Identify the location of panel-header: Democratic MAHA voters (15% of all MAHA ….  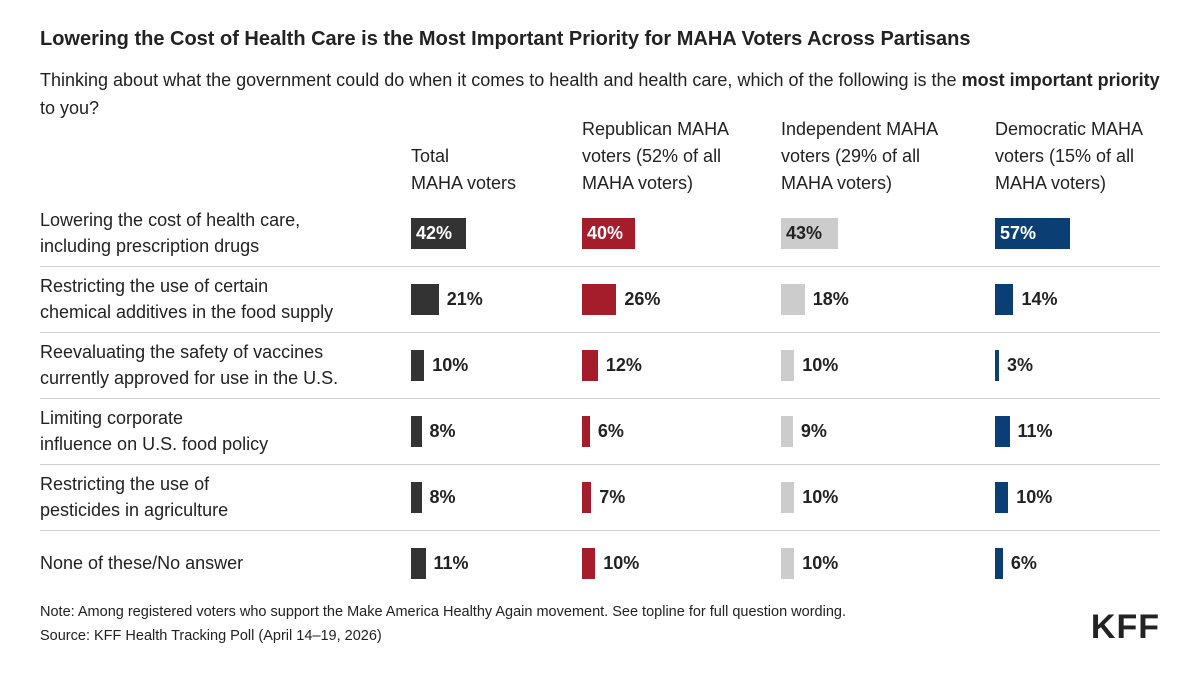
(1069, 156).